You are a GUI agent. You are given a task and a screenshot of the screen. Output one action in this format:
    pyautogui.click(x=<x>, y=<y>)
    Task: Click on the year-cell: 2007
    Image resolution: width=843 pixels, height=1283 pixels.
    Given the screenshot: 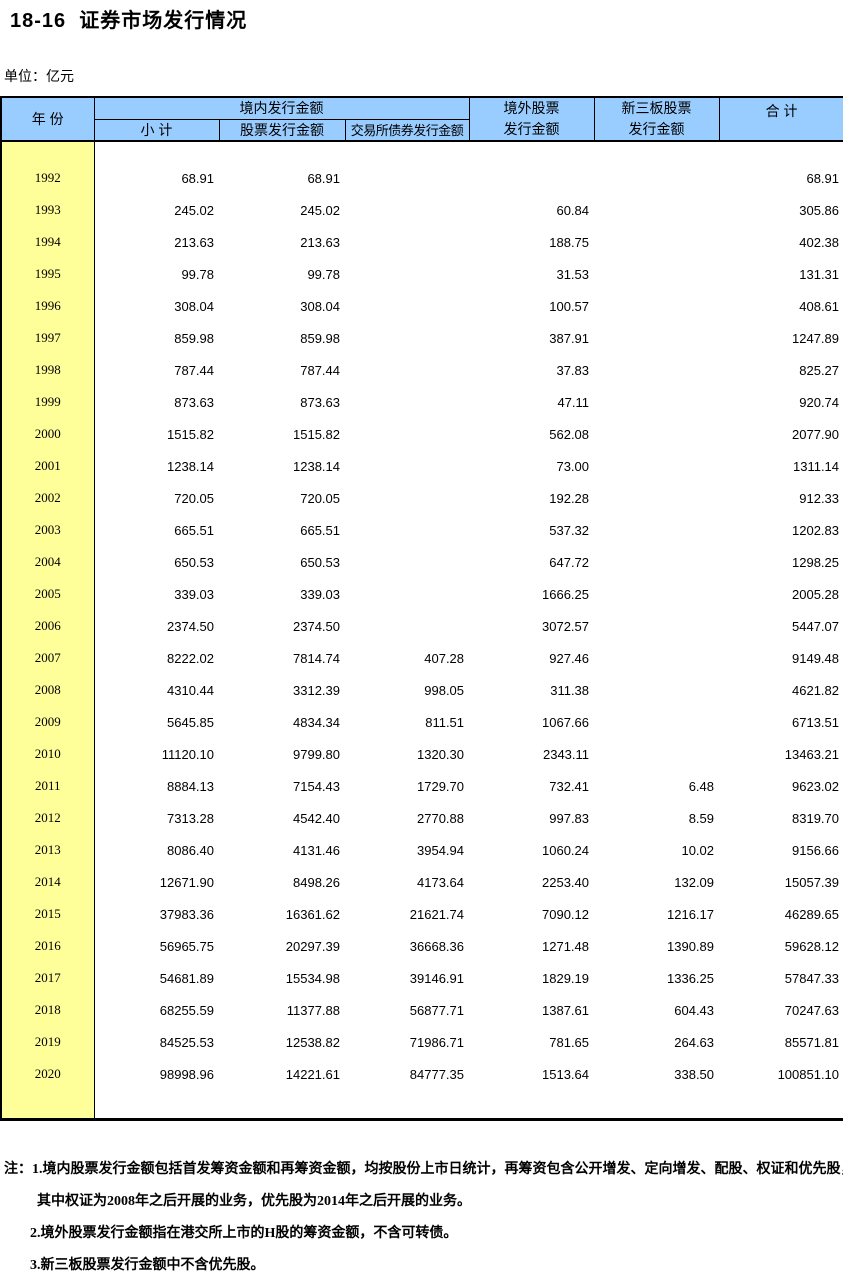 What is the action you would take?
    pyautogui.click(x=48, y=658)
    